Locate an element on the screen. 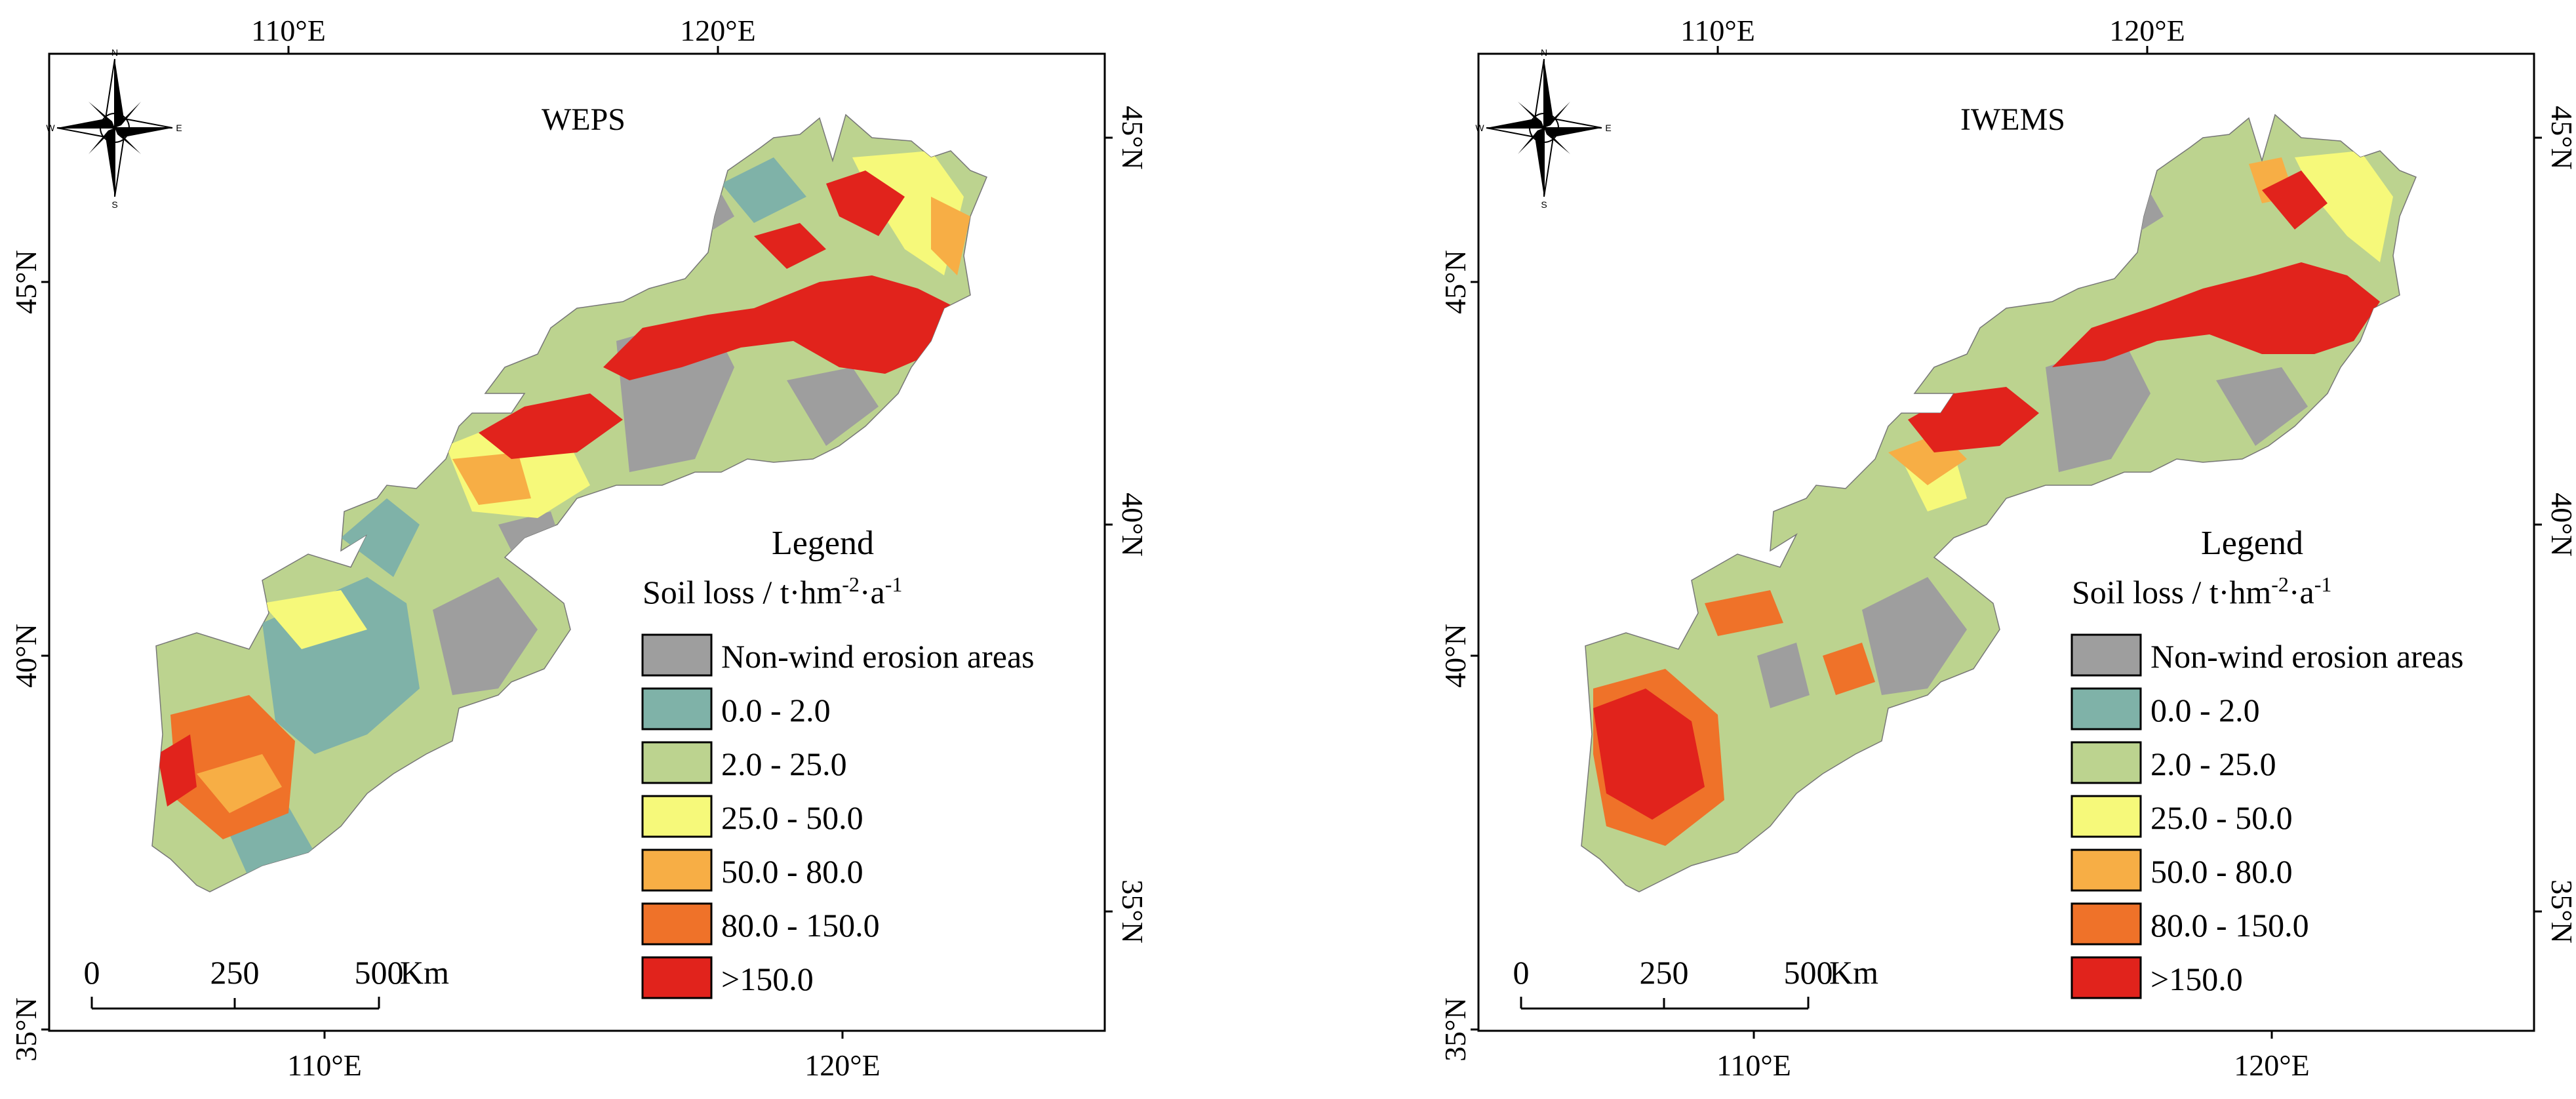 The width and height of the screenshot is (2576, 1099). map-title: WEPS is located at coordinates (583, 119).